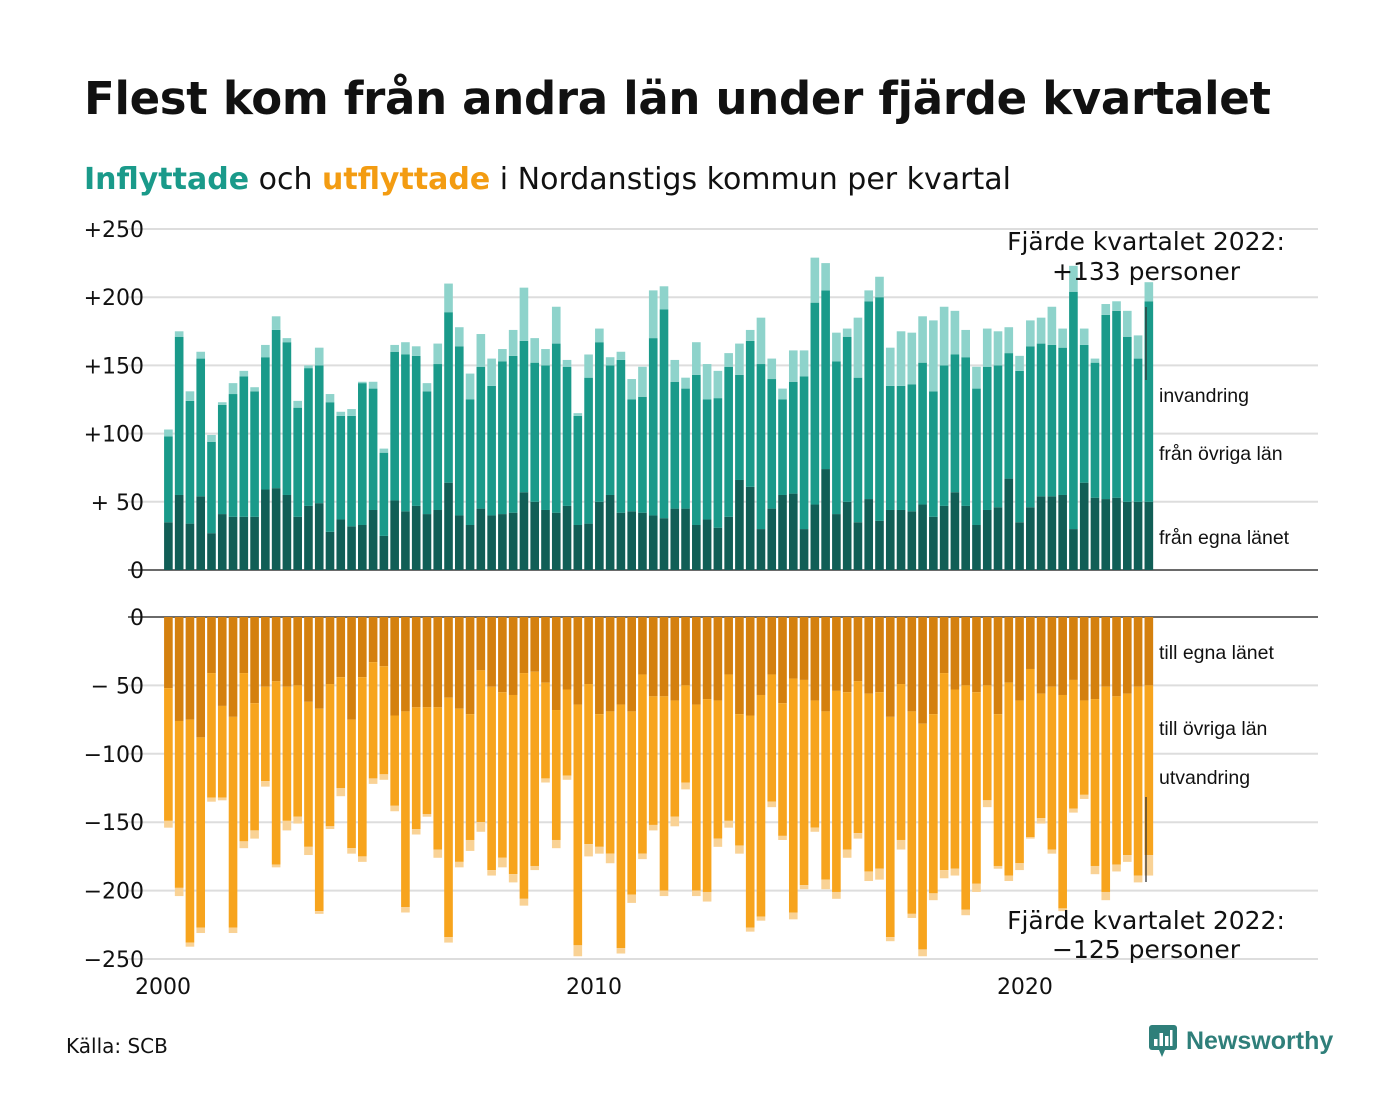 The image size is (1400, 1120). I want to click on bottom-series-label: till övriga län, so click(1213, 729).